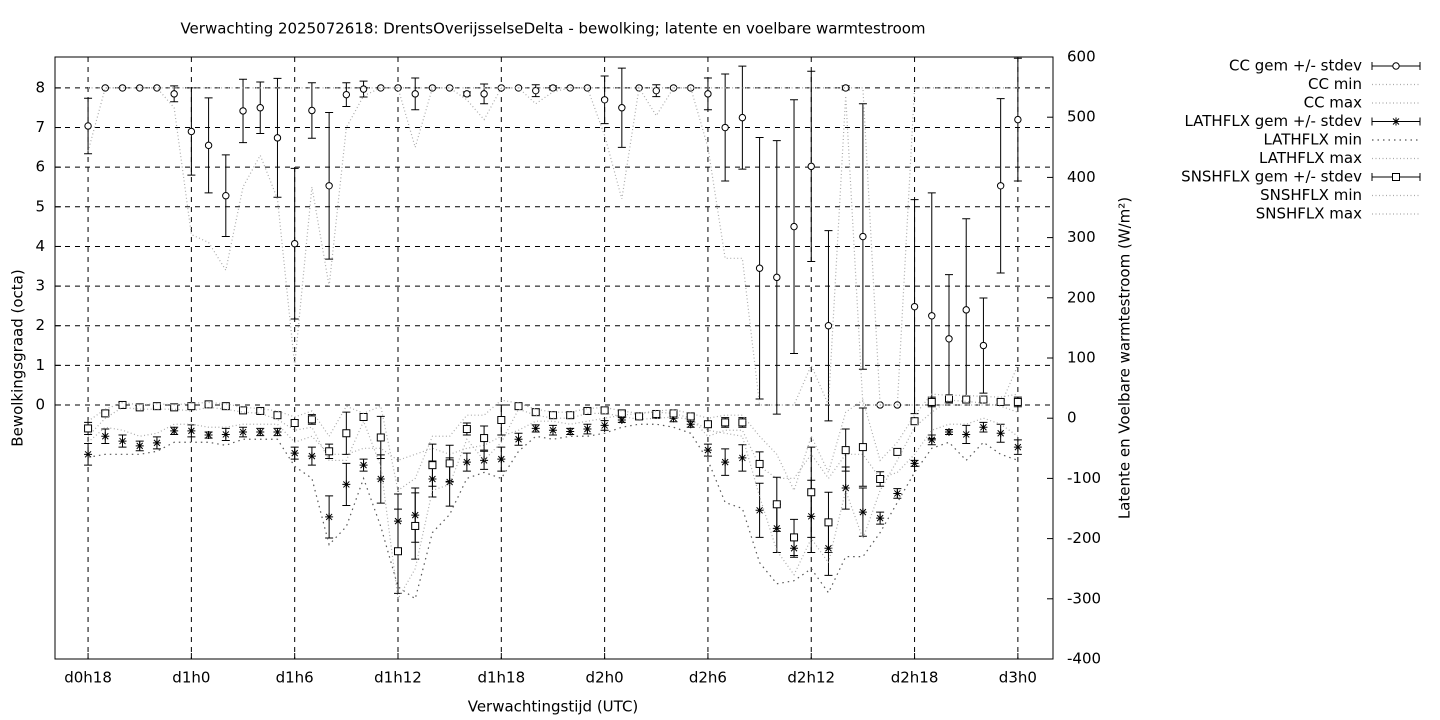 The width and height of the screenshot is (1440, 720). What do you see at coordinates (605, 678) in the screenshot?
I see `x-tick-label: d2h0` at bounding box center [605, 678].